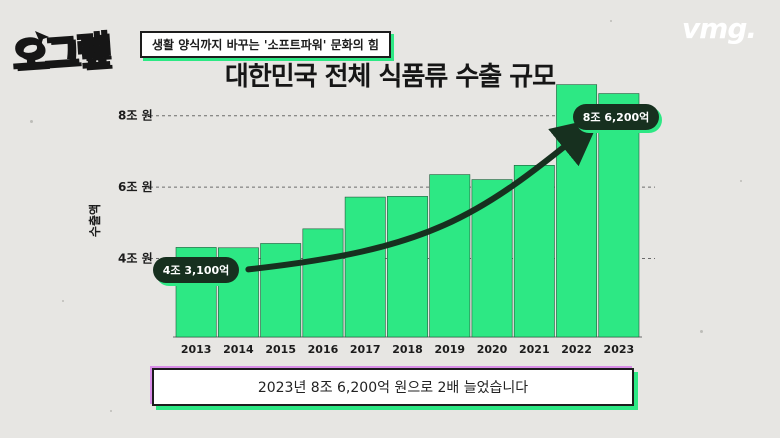 The image size is (780, 438). What do you see at coordinates (281, 290) in the screenshot?
I see `bar-2015` at bounding box center [281, 290].